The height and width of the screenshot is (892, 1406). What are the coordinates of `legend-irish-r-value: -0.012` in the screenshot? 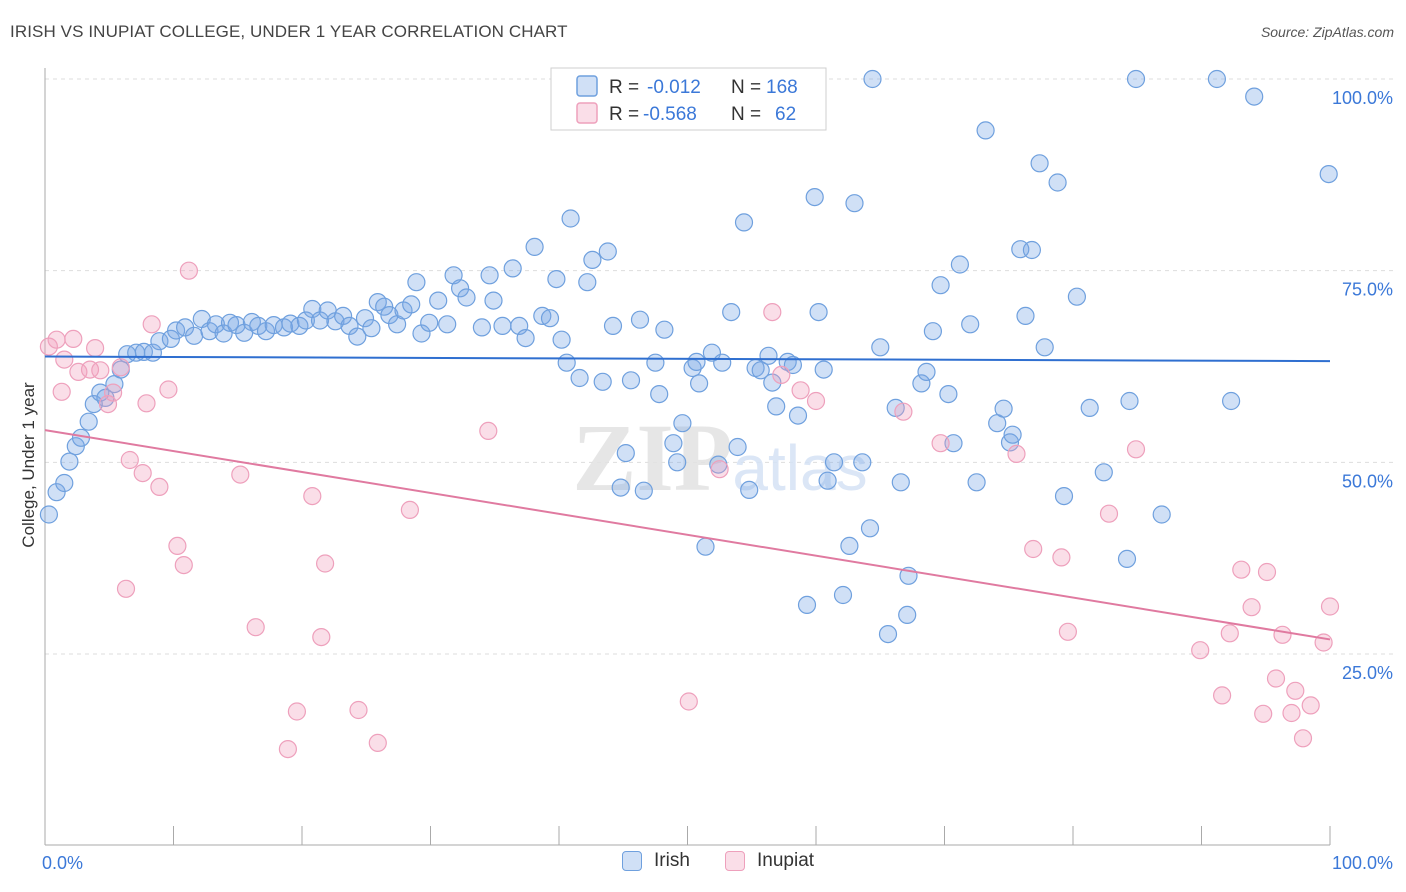 It's located at (674, 87).